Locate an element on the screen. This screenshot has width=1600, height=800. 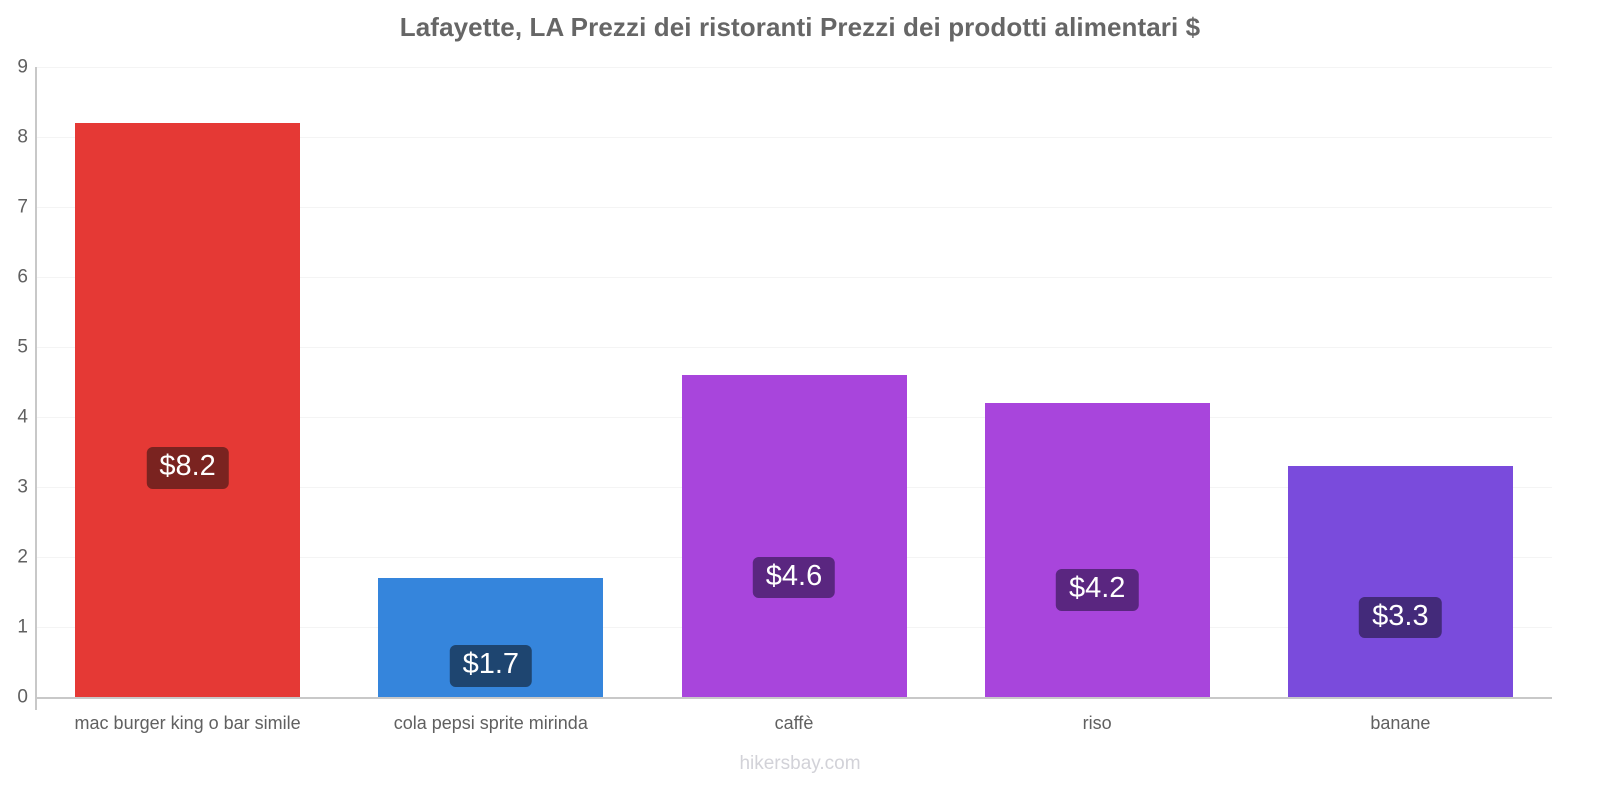
bar-value-label: $4.2 is located at coordinates (1097, 590).